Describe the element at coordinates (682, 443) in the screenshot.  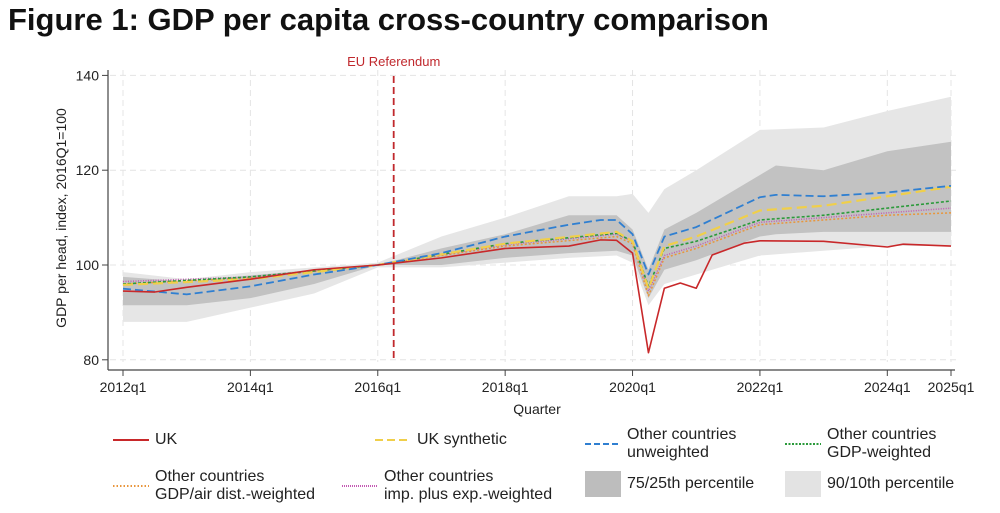
I see `legend-label: Other countries unweighted` at that location.